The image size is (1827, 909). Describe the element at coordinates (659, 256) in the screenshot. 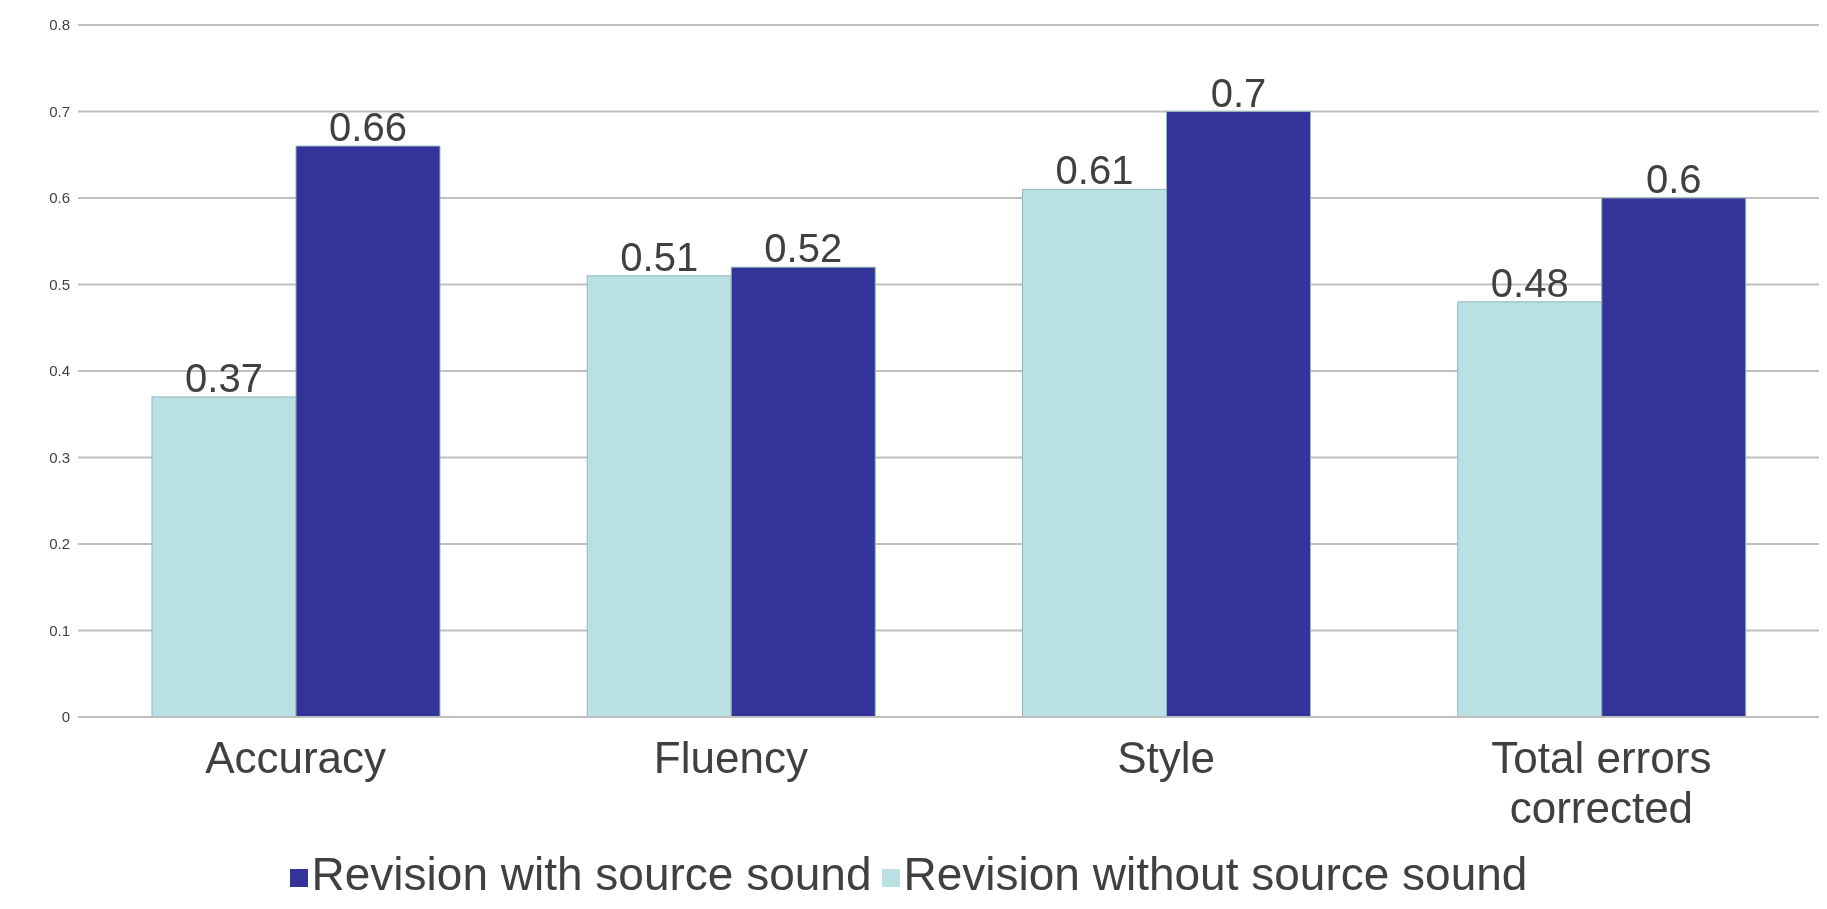

I see `data-label: 0.51` at that location.